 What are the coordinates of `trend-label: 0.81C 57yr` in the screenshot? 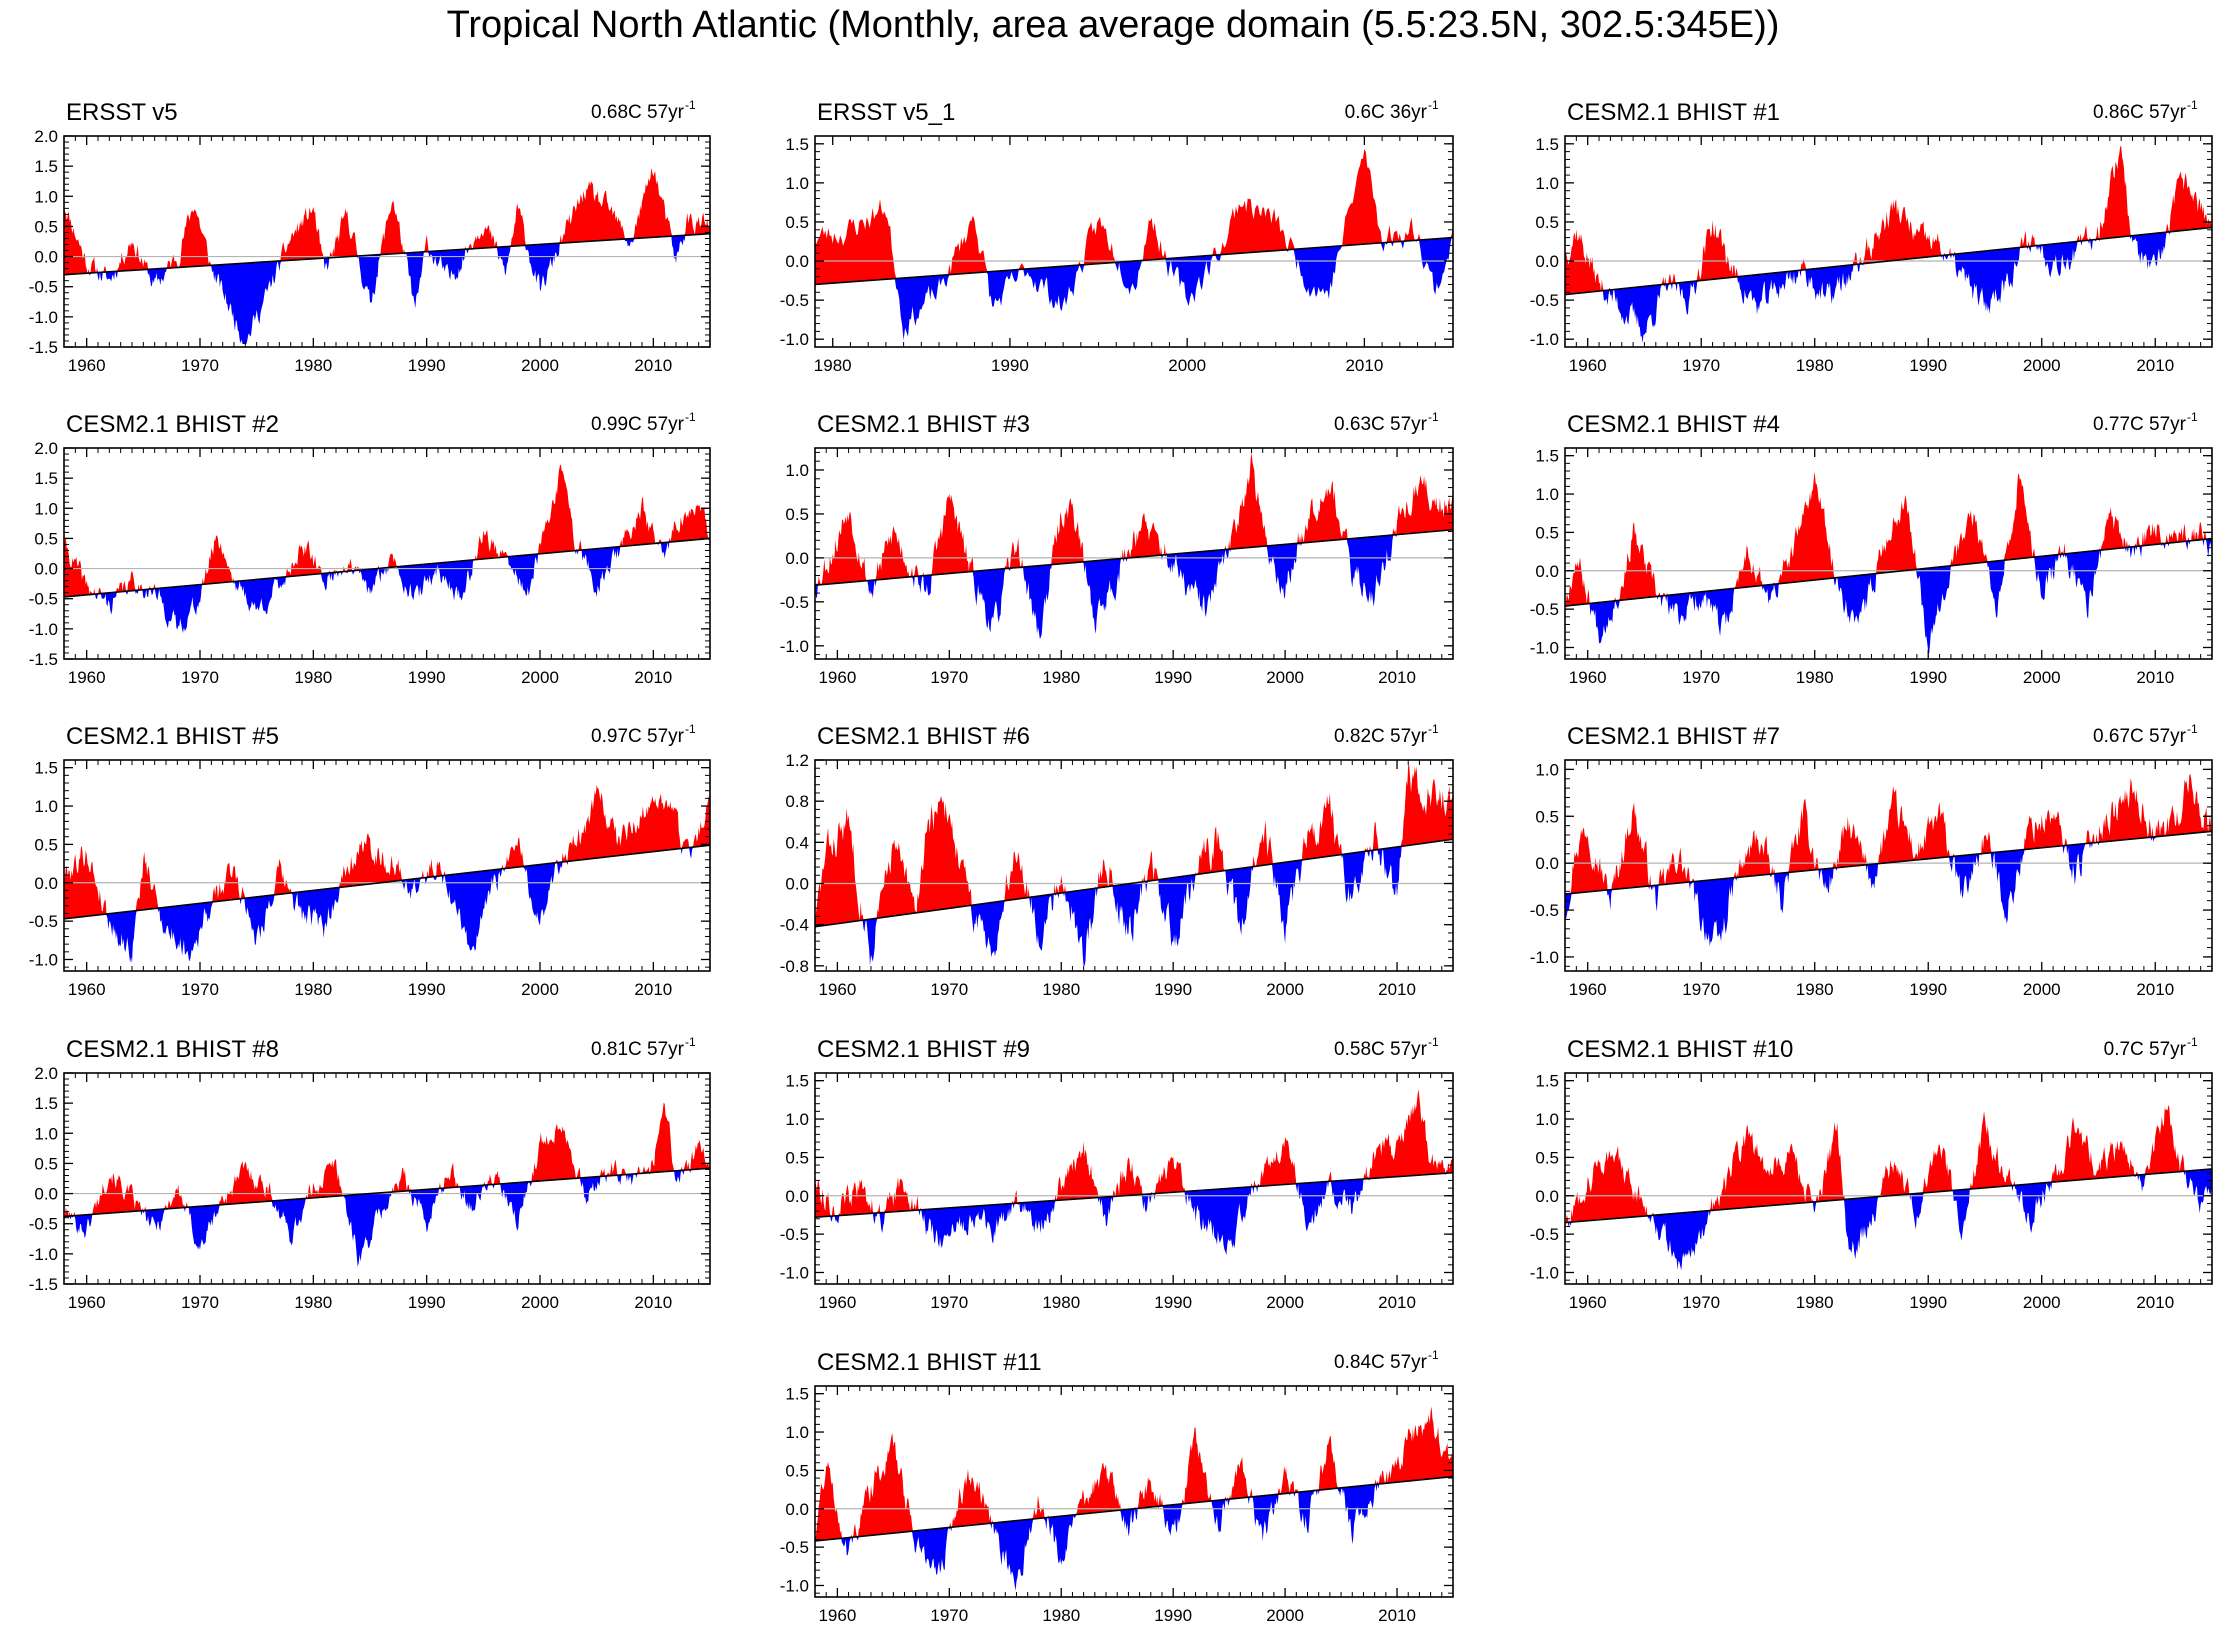 It's located at (638, 1049).